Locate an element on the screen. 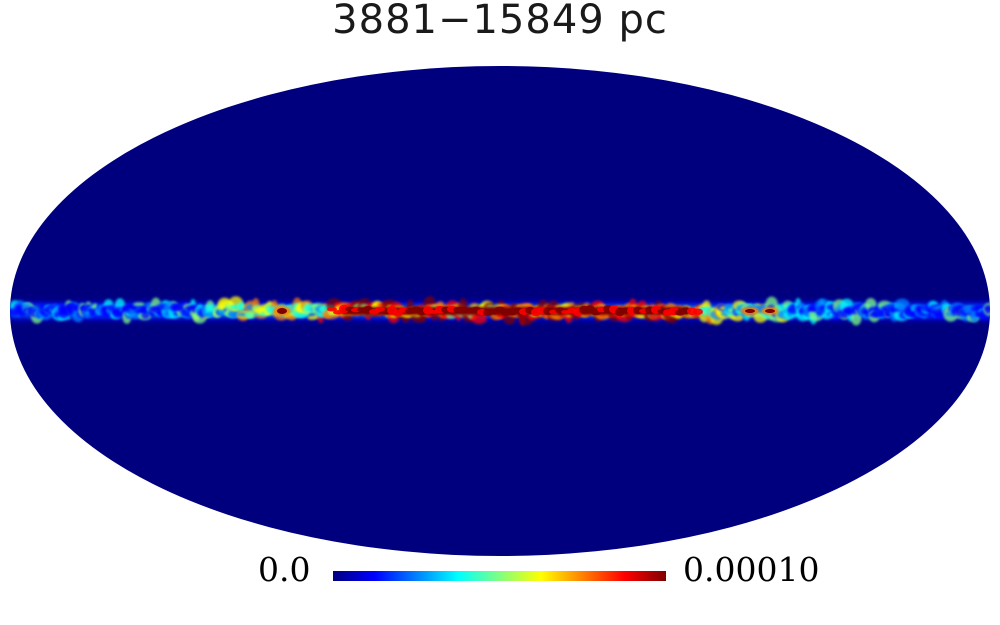 This screenshot has width=1000, height=625. colorbar is located at coordinates (499, 576).